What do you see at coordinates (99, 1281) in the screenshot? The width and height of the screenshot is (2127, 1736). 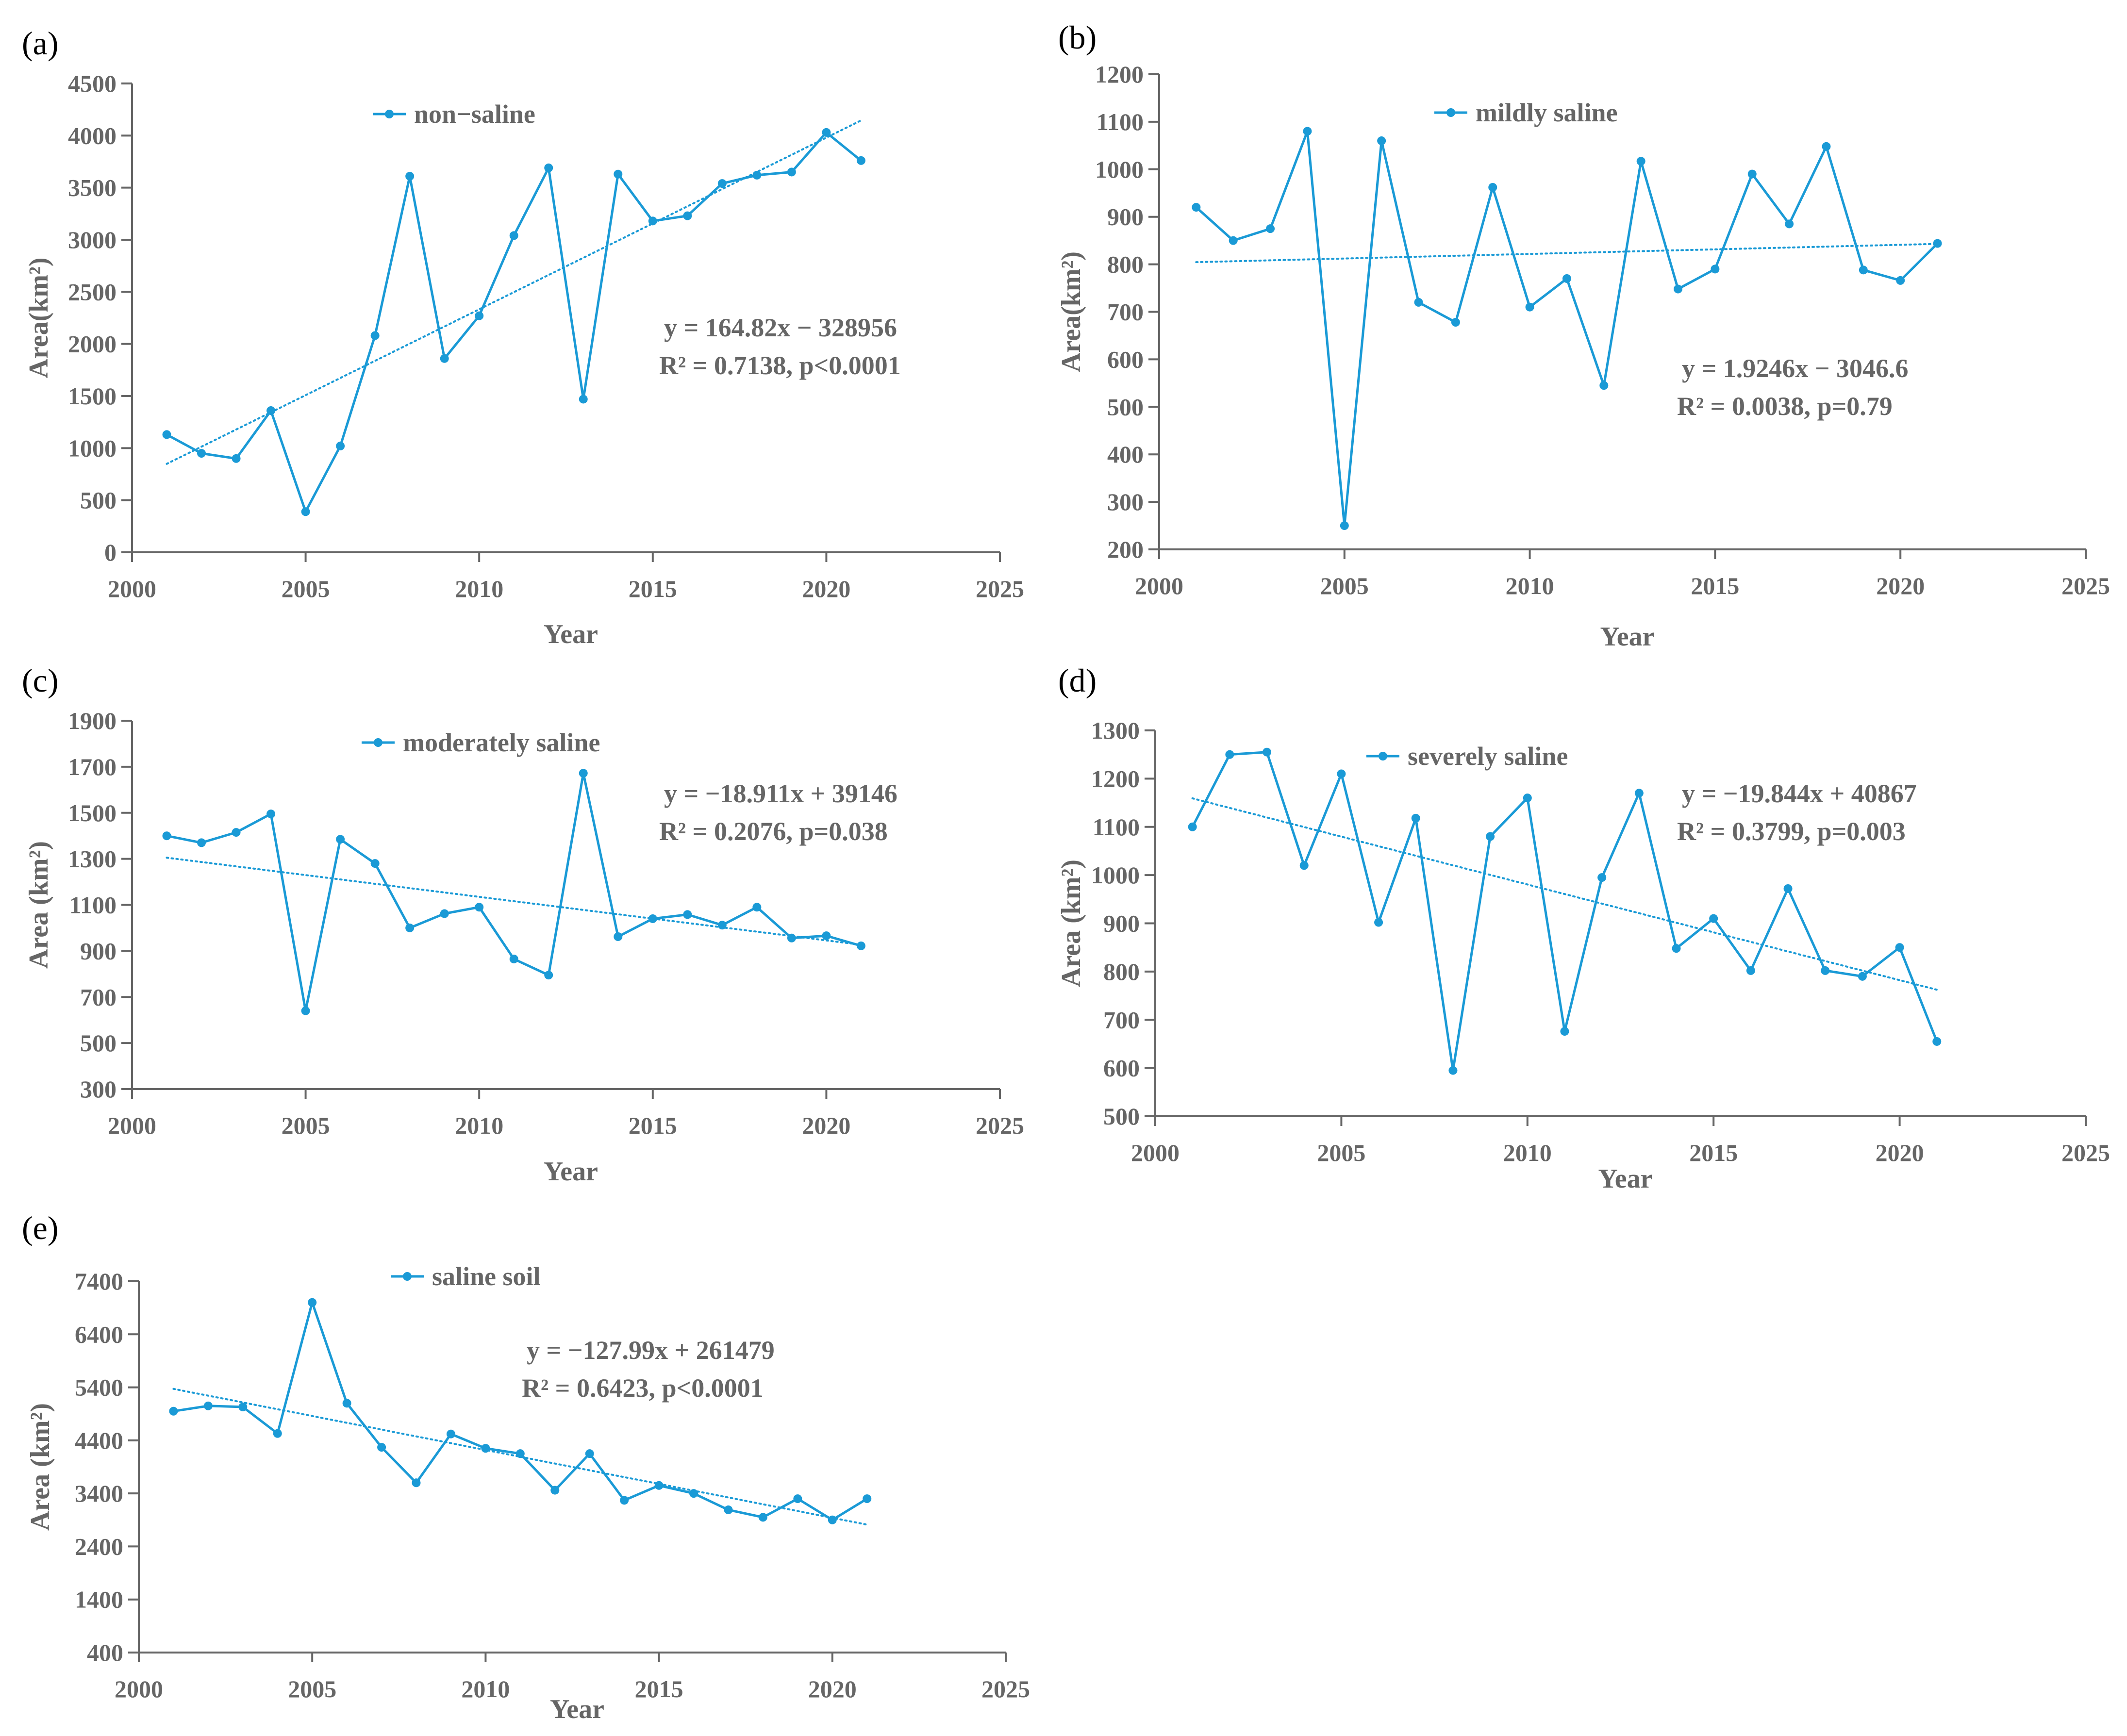 I see `y-tick-label: 7400` at bounding box center [99, 1281].